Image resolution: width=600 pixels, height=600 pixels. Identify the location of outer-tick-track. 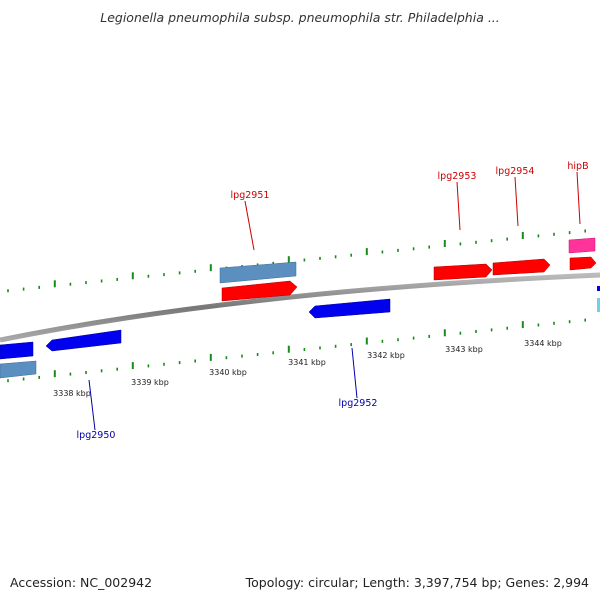
(297, 261).